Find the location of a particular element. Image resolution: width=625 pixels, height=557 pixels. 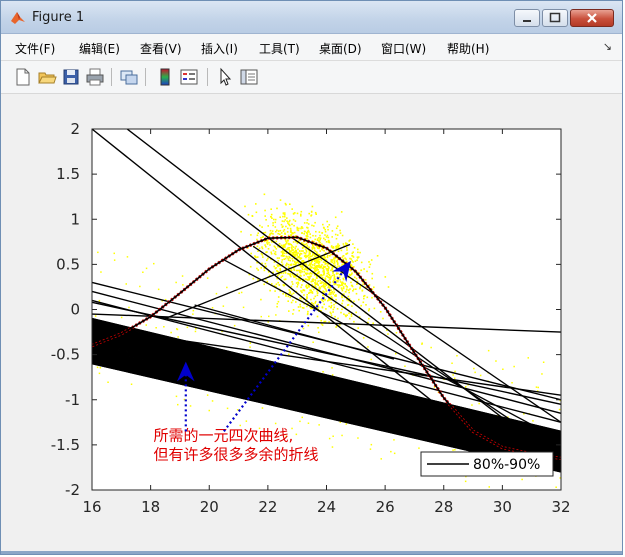

maximize-button is located at coordinates (555, 18).